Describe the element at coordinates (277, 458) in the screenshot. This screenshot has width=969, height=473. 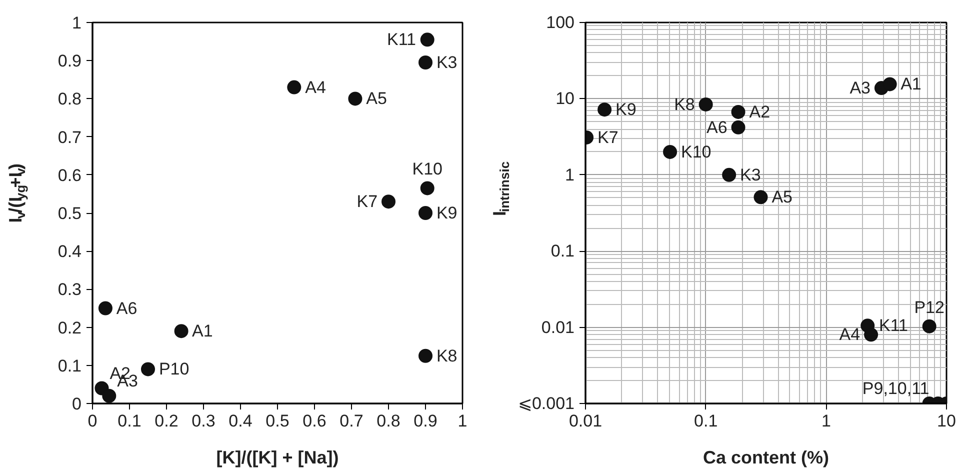
I see `x-axis-title: [K]/([K] + [Na])` at that location.